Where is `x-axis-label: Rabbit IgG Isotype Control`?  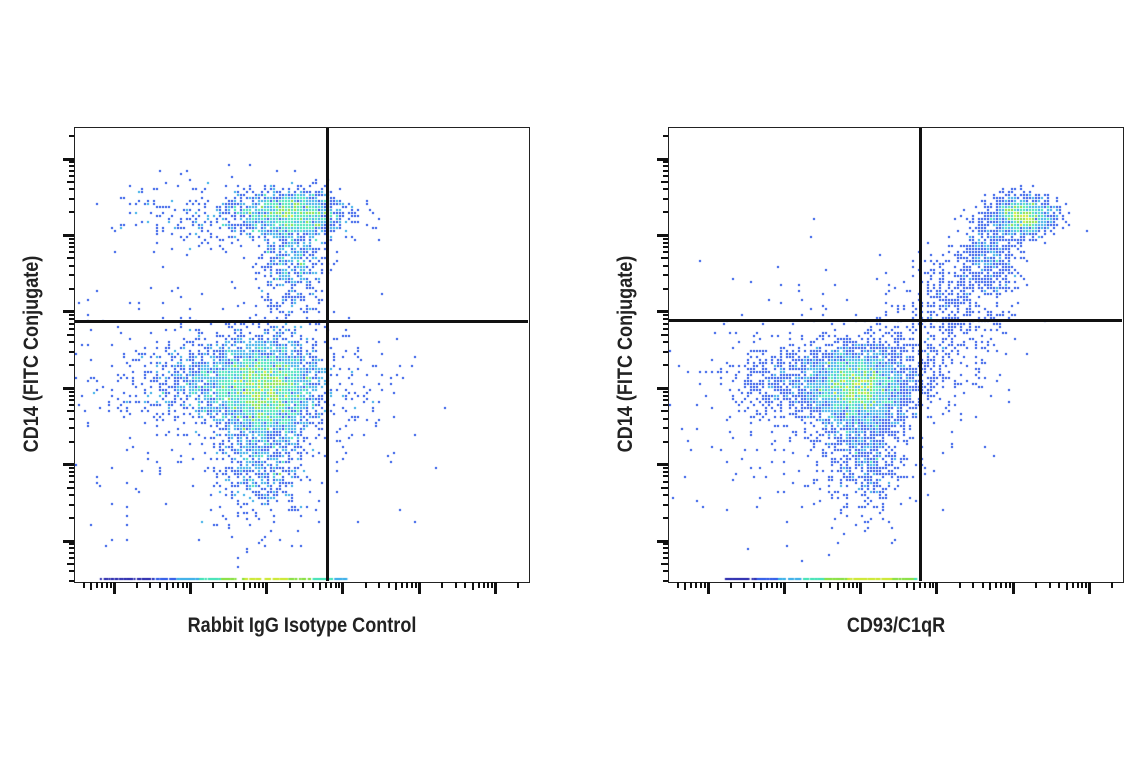 x-axis-label: Rabbit IgG Isotype Control is located at coordinates (302, 625).